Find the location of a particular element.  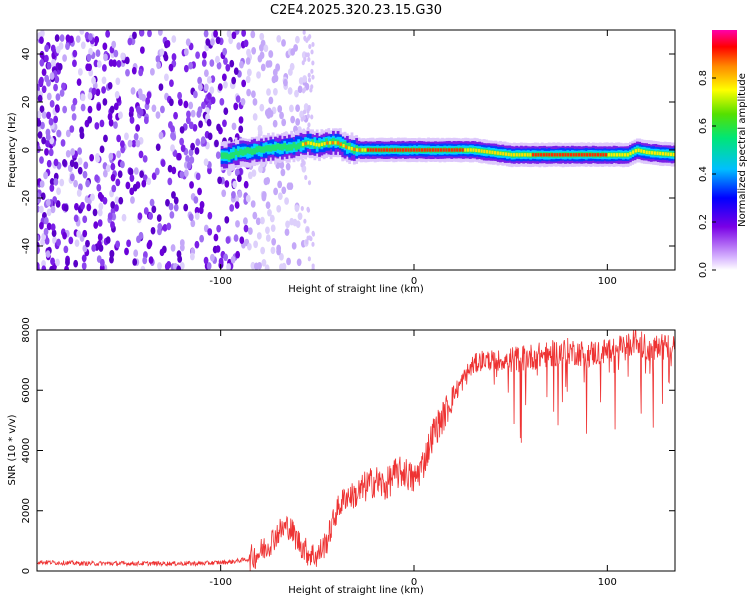

x-tick-label: 0 is located at coordinates (414, 582).